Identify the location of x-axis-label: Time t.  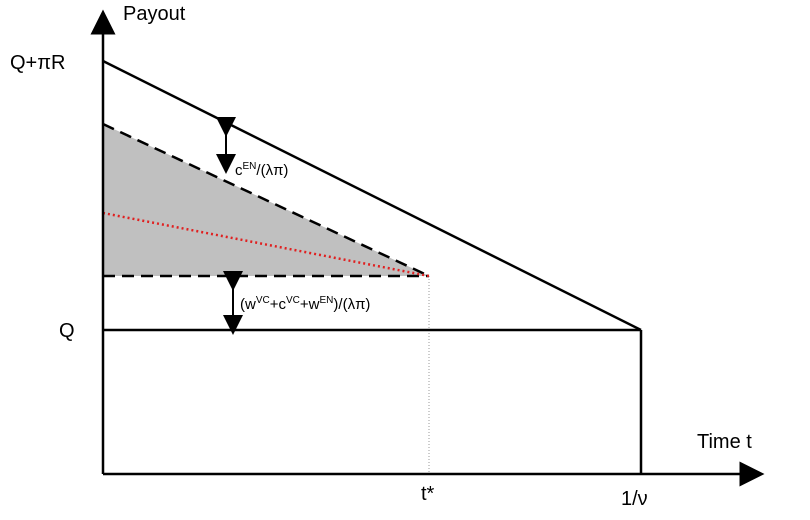
(724, 442).